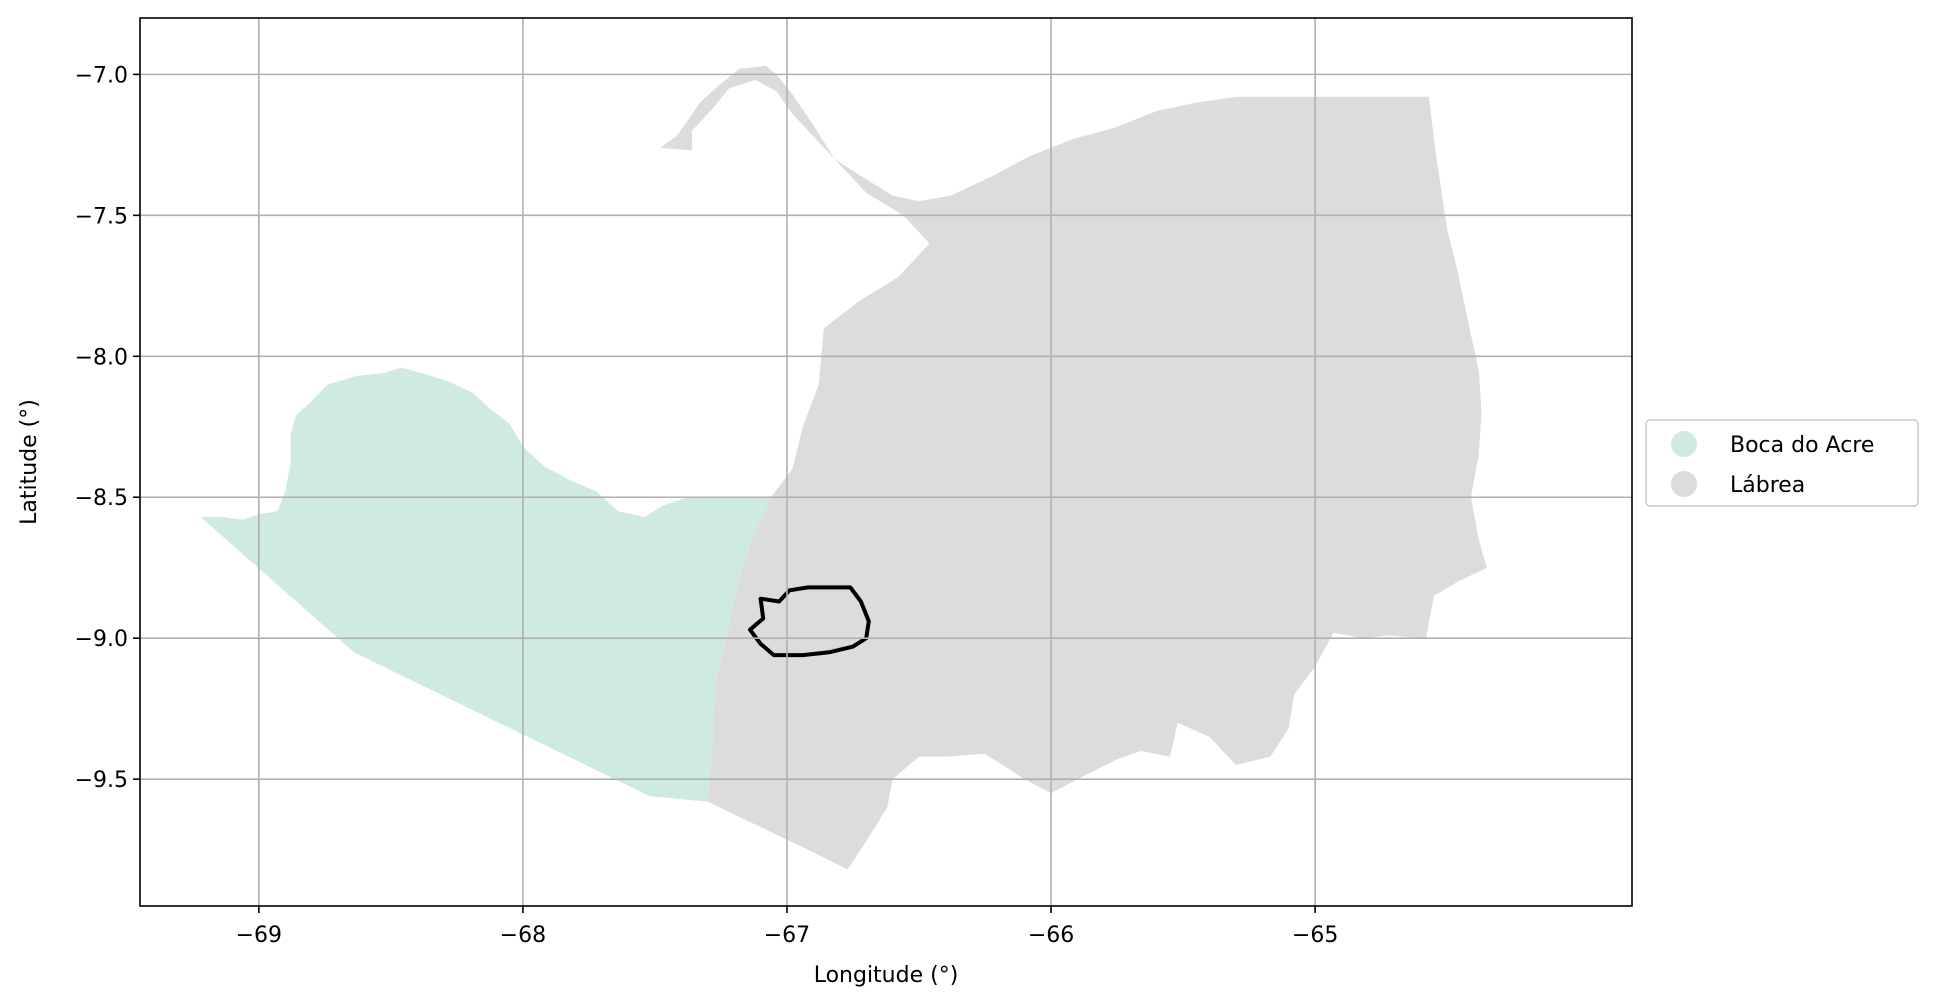 The width and height of the screenshot is (1934, 1006). Describe the element at coordinates (29, 462) in the screenshot. I see `y-axis-label: Latitude (°)` at that location.